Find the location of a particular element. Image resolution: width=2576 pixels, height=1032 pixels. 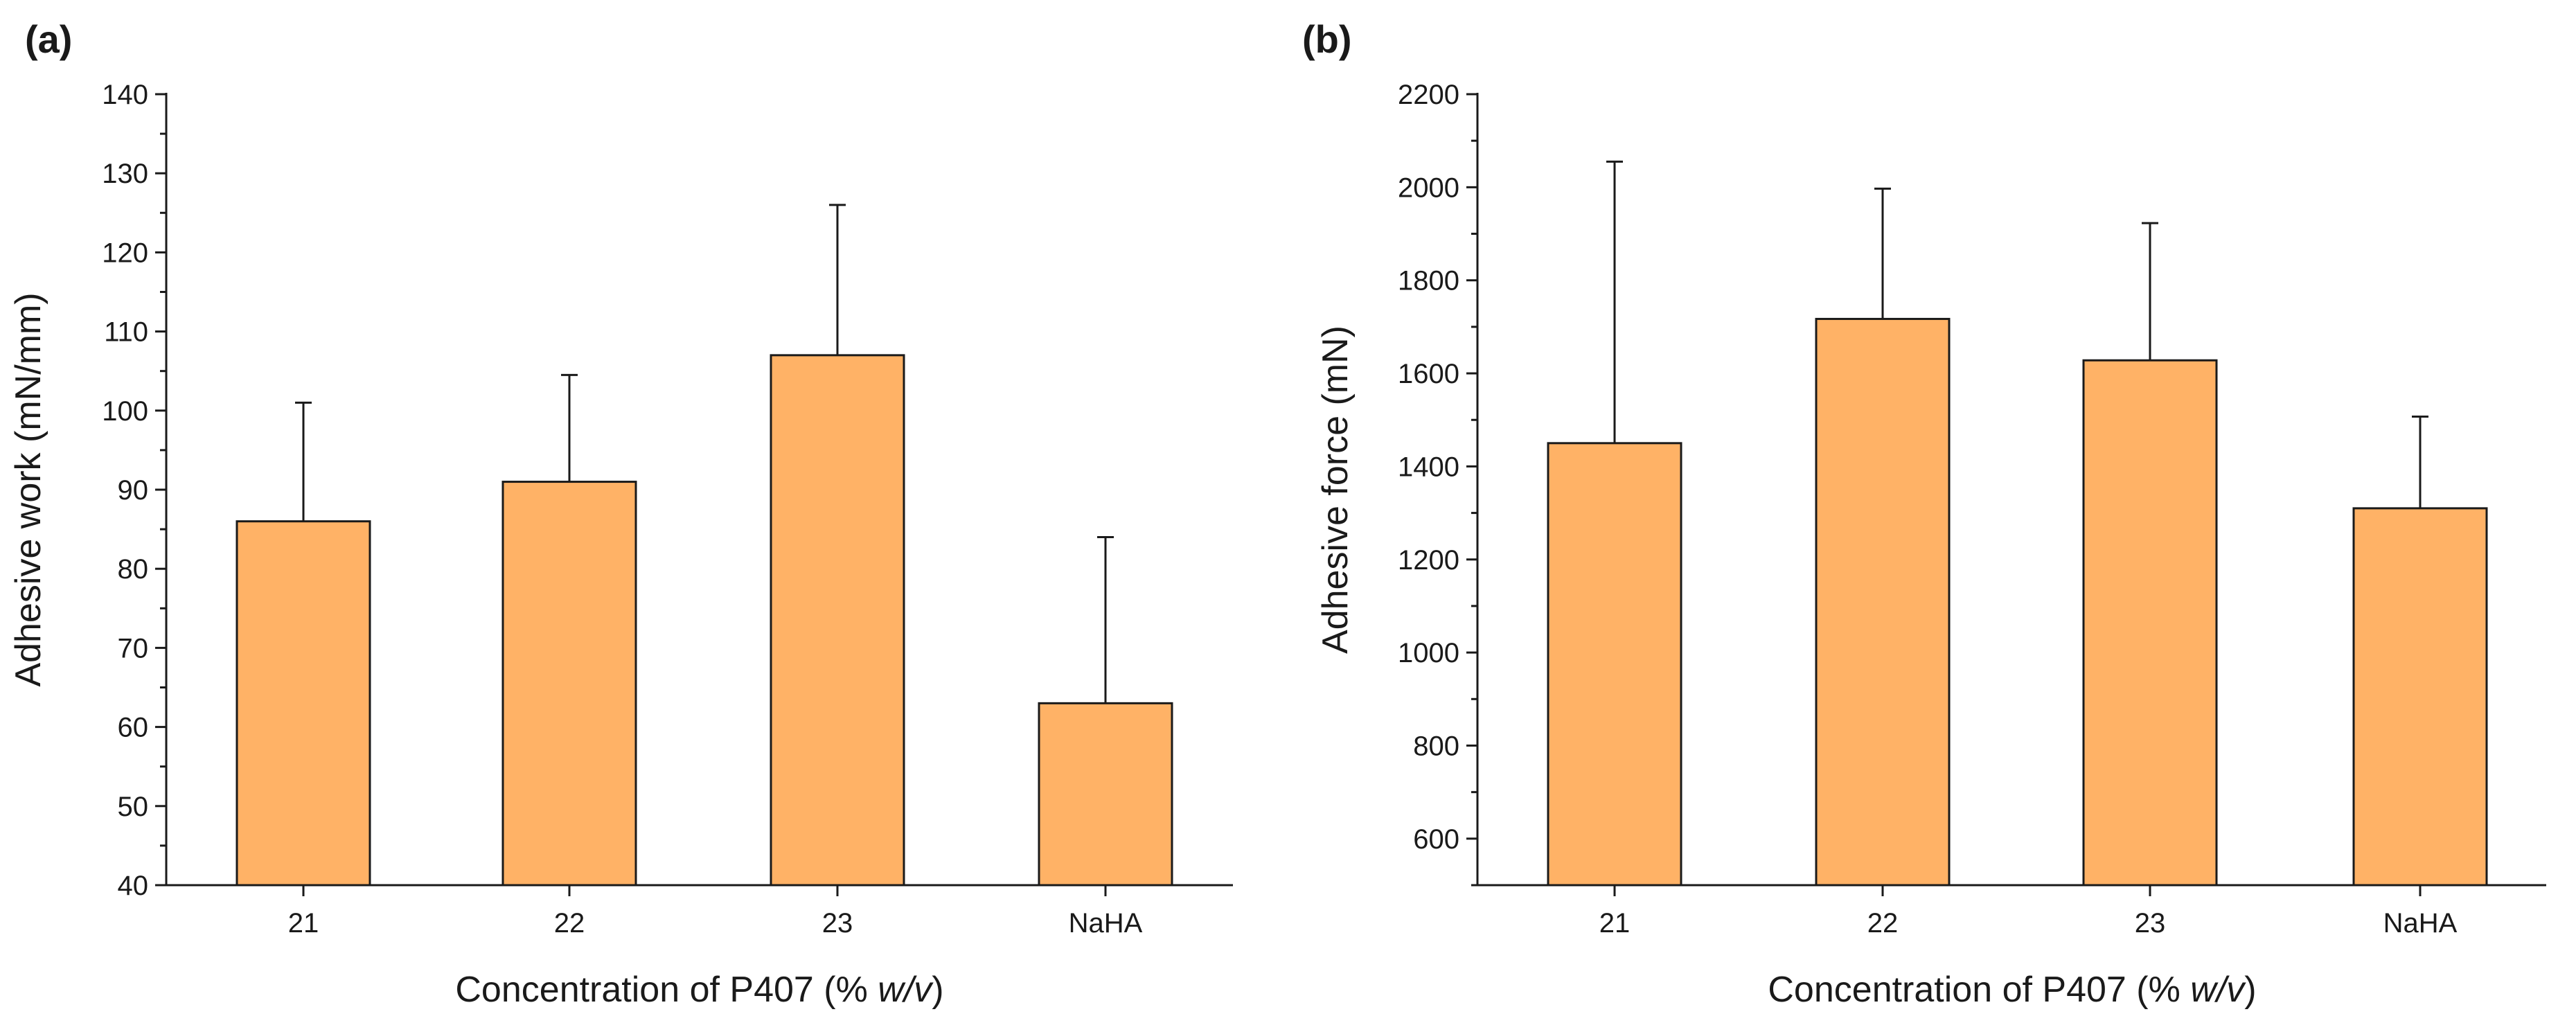

y-tick-label: 50 is located at coordinates (133, 807).